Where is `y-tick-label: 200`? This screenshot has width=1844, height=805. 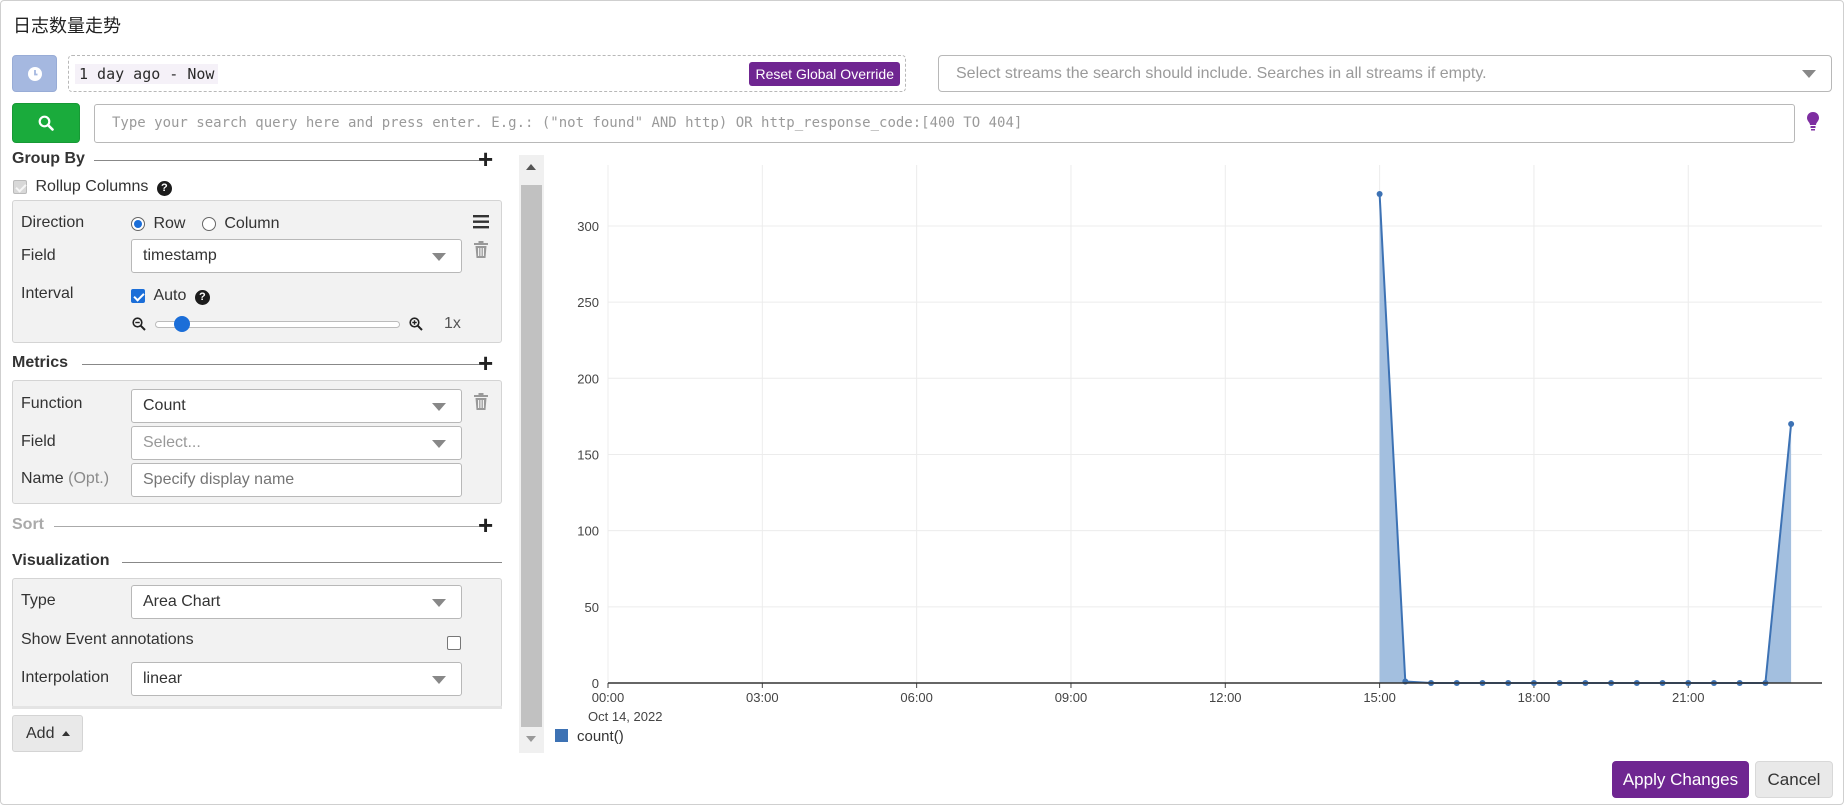 y-tick-label: 200 is located at coordinates (588, 378).